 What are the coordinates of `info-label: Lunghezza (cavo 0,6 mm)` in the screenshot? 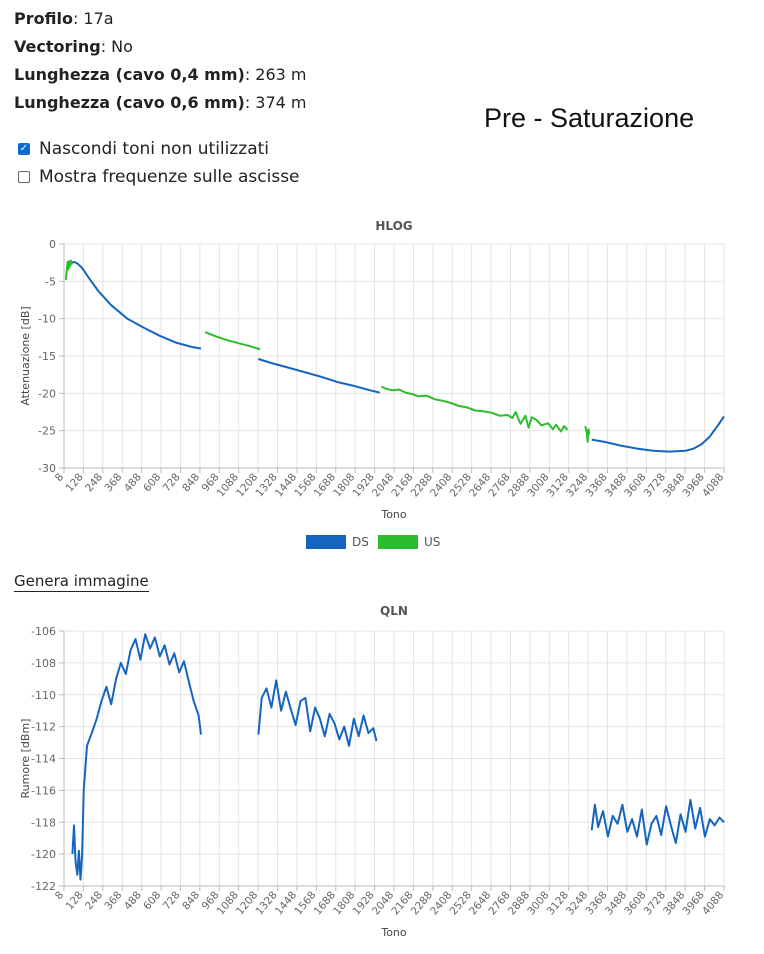 It's located at (129, 102).